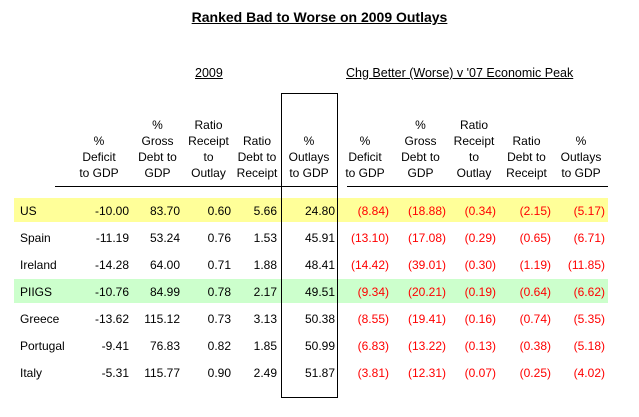  What do you see at coordinates (112, 238) in the screenshot?
I see `cell-2009: -11.19` at bounding box center [112, 238].